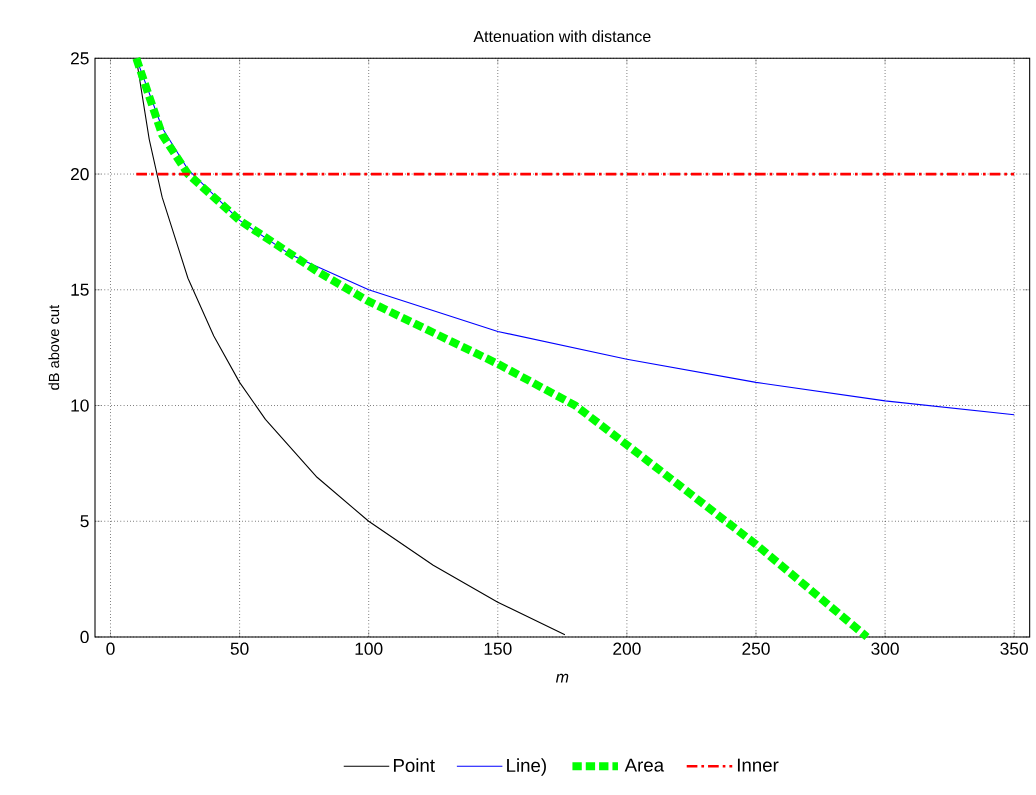  What do you see at coordinates (627, 648) in the screenshot?
I see `x-tick-label: 200` at bounding box center [627, 648].